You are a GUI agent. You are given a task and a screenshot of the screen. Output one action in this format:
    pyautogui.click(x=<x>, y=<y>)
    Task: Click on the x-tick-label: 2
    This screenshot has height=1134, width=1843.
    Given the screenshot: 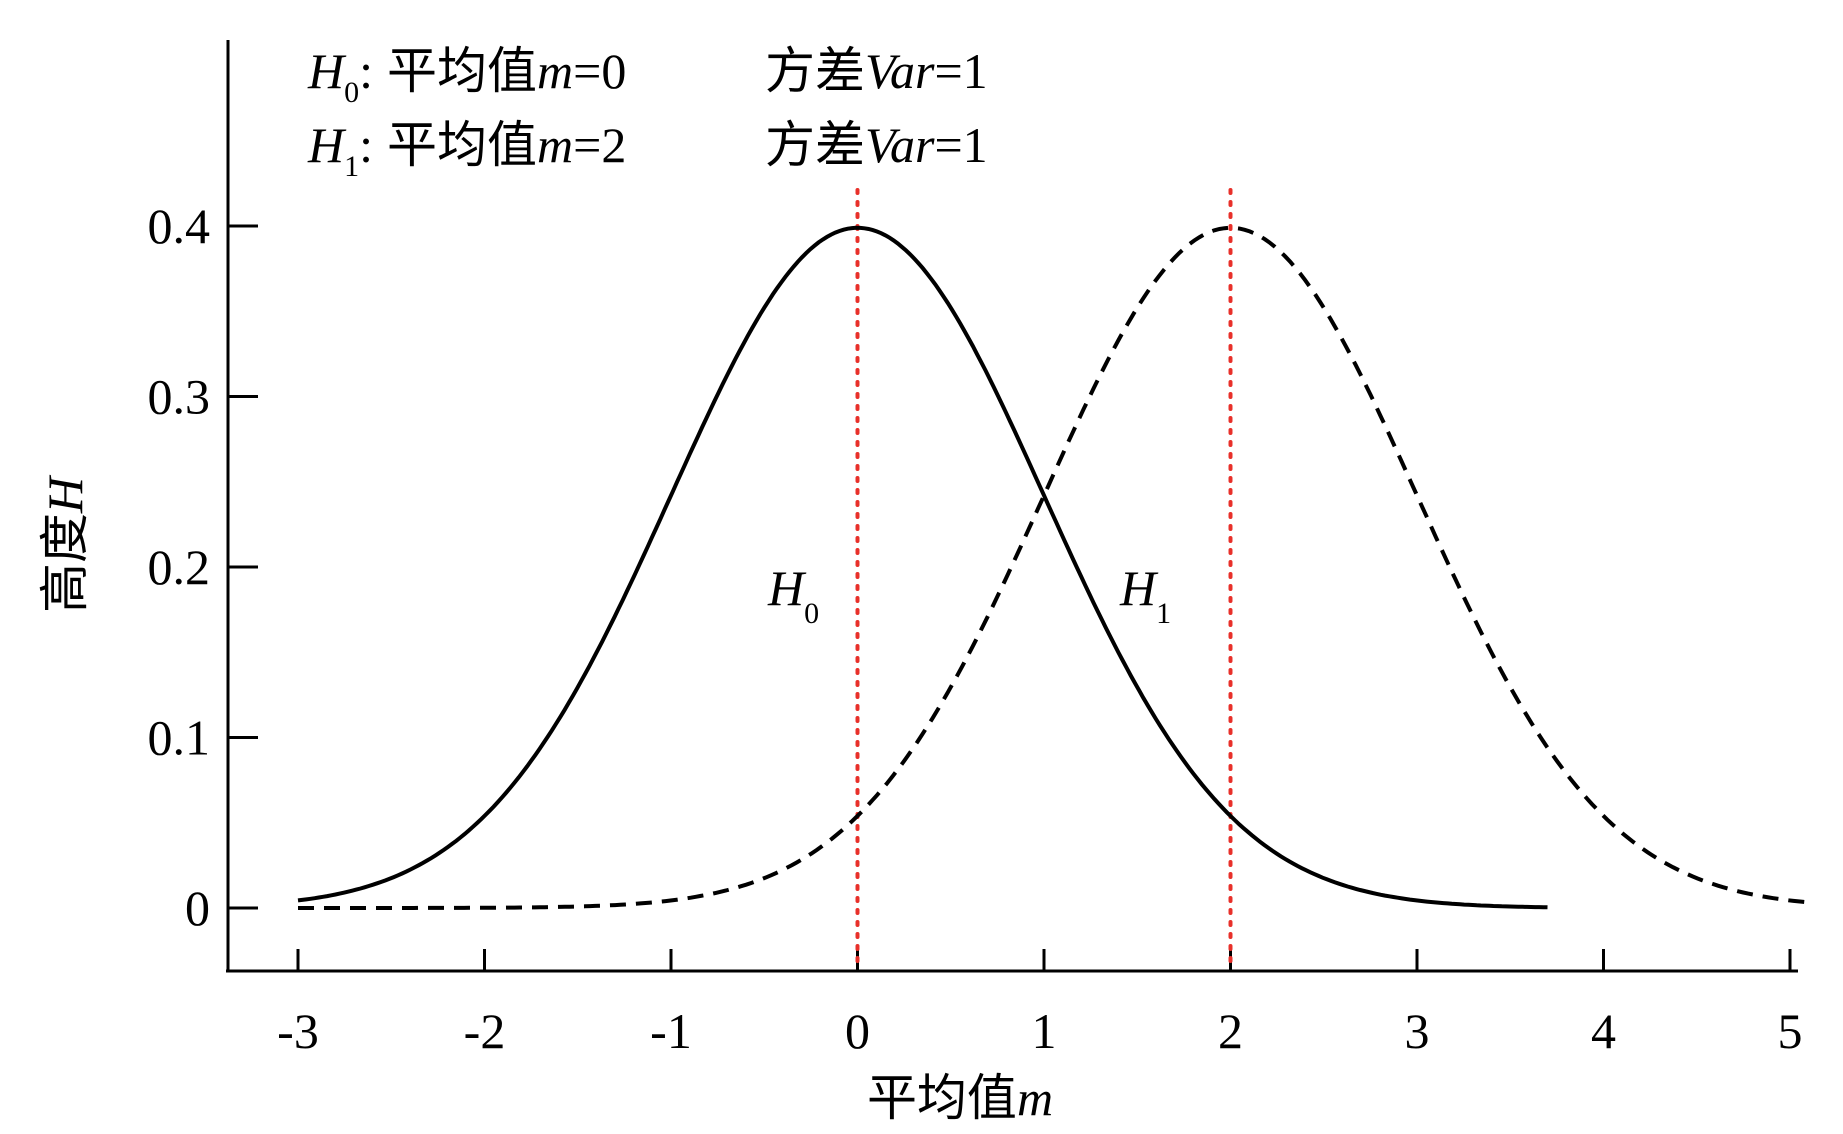 What is the action you would take?
    pyautogui.click(x=1230, y=1031)
    